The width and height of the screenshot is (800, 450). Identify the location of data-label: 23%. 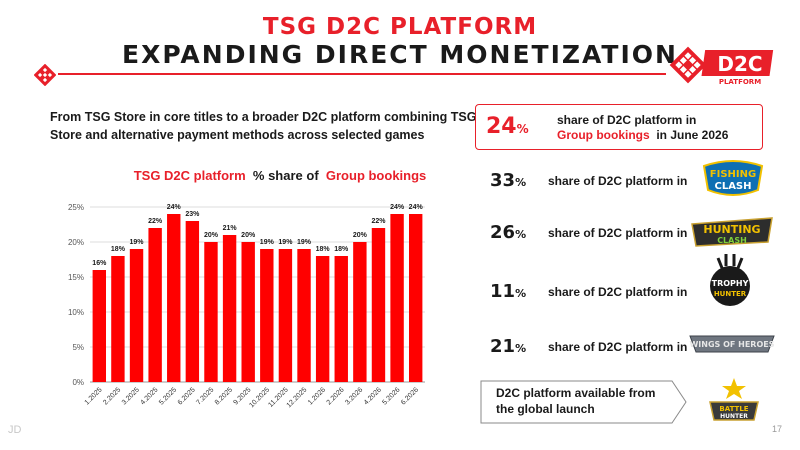
(192, 214).